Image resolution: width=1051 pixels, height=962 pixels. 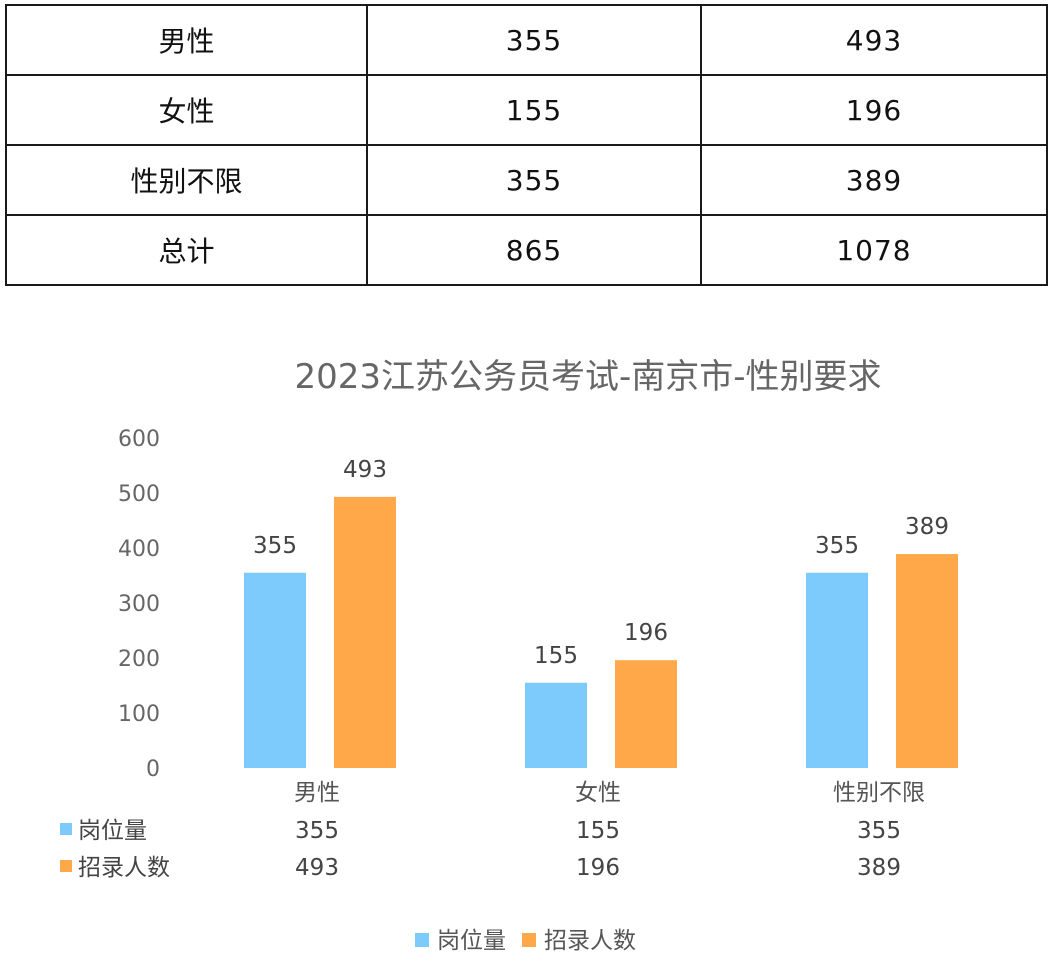 What do you see at coordinates (139, 439) in the screenshot?
I see `y-tick-label: 600` at bounding box center [139, 439].